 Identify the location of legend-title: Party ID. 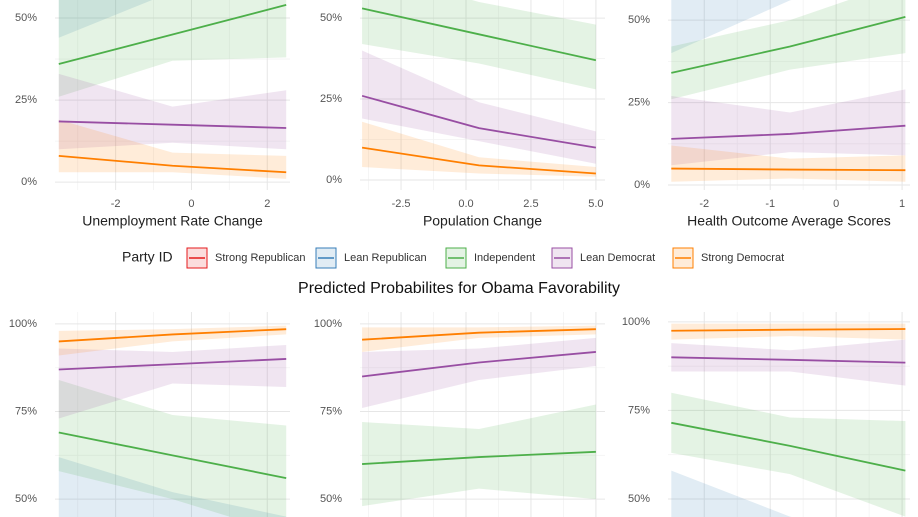
(147, 257).